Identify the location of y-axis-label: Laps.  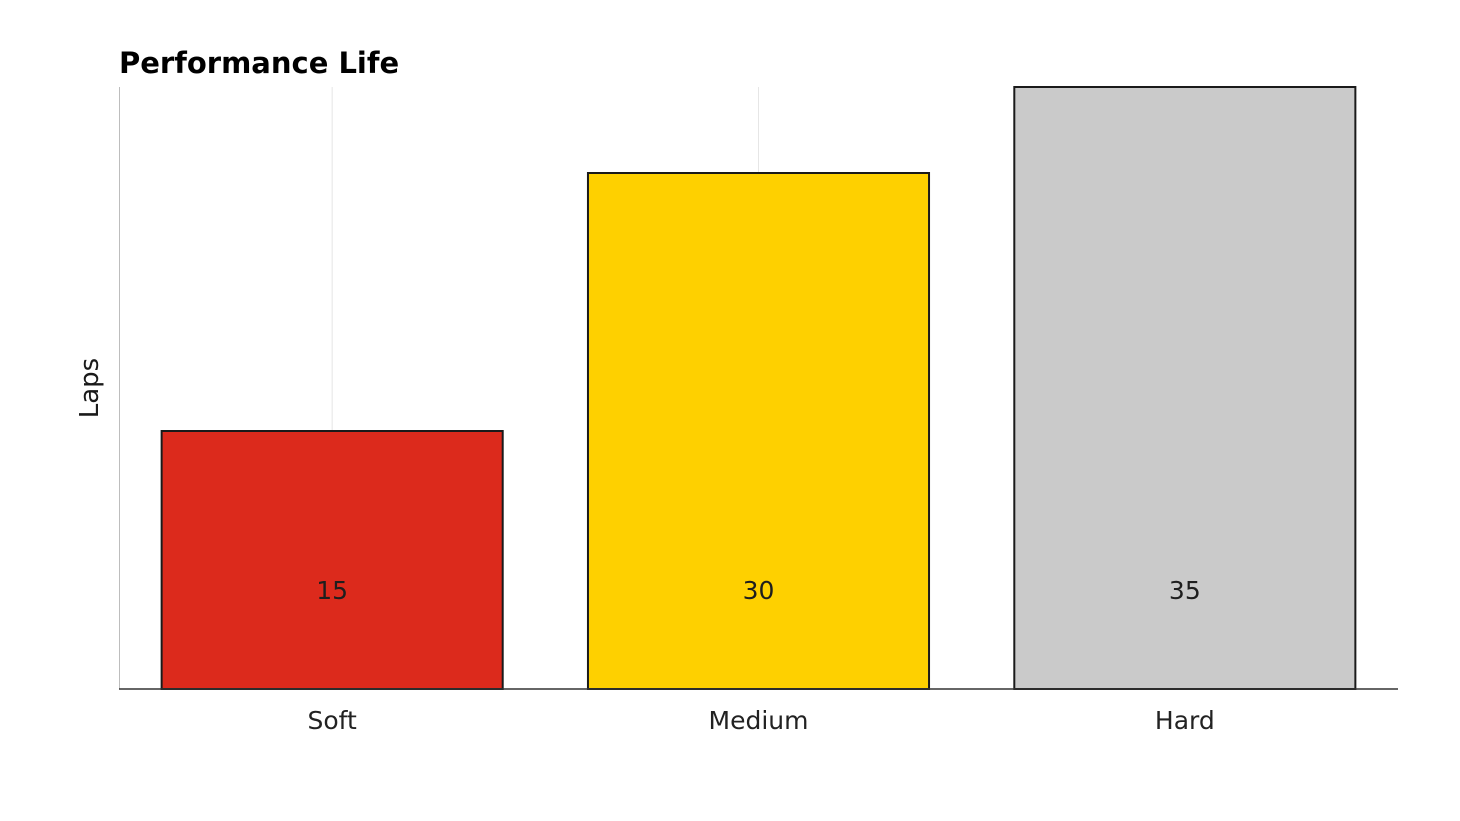
(90, 388).